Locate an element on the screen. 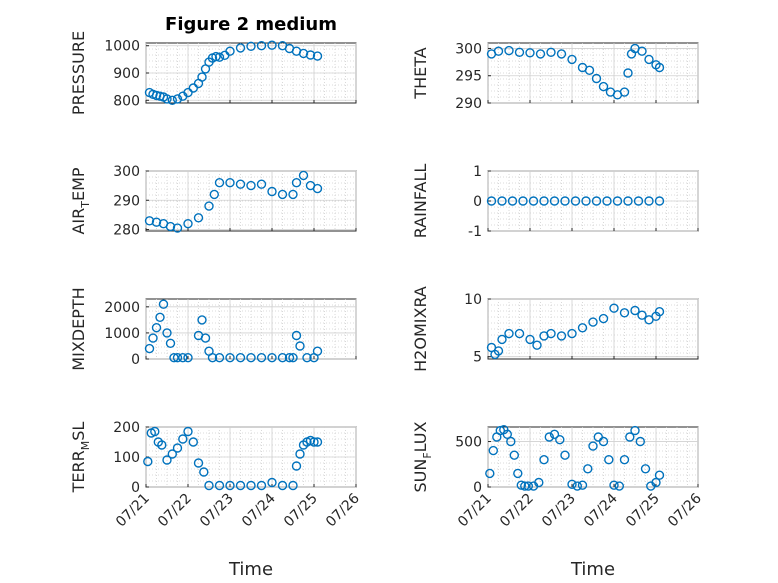  y-axis-label: H2OMIXRA is located at coordinates (420, 329).